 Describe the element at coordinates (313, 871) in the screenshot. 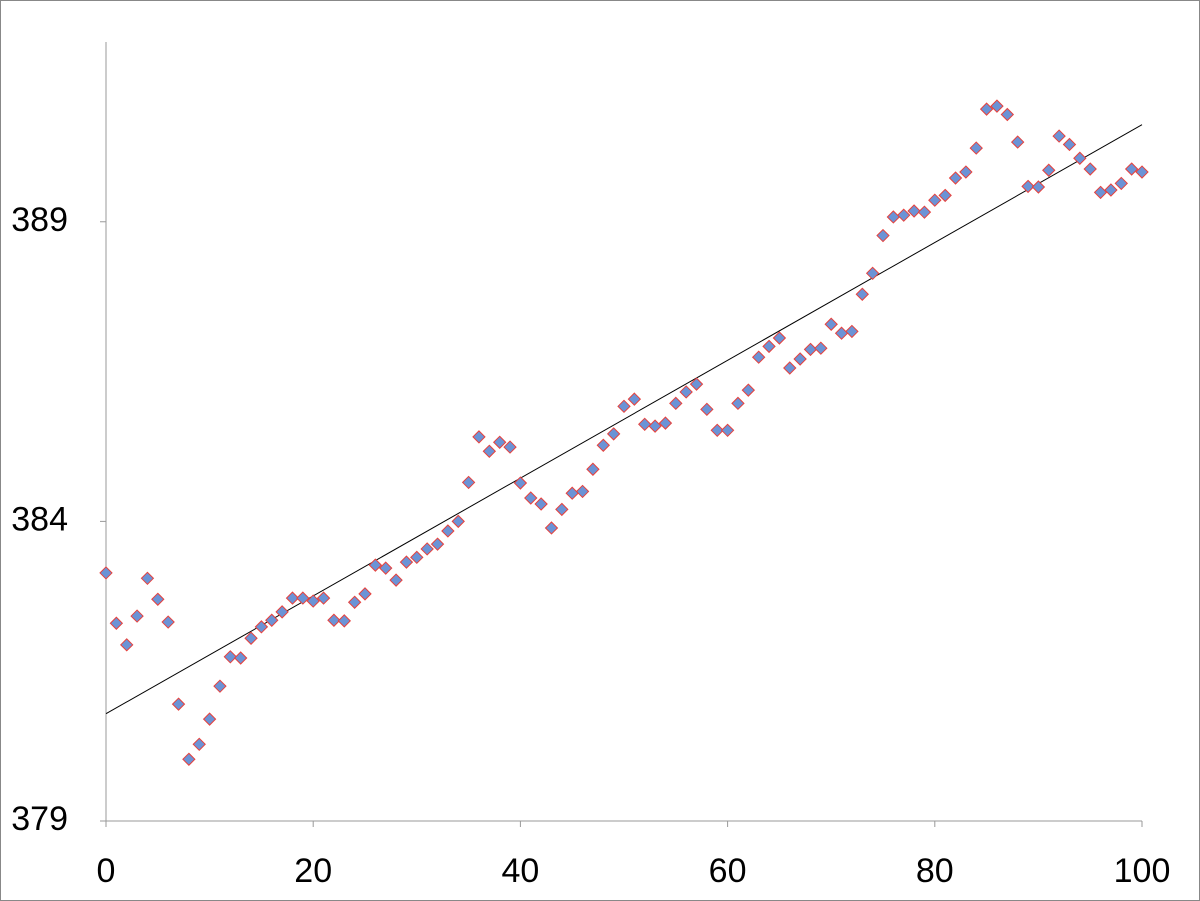

I see `x-tick-label: 20` at that location.